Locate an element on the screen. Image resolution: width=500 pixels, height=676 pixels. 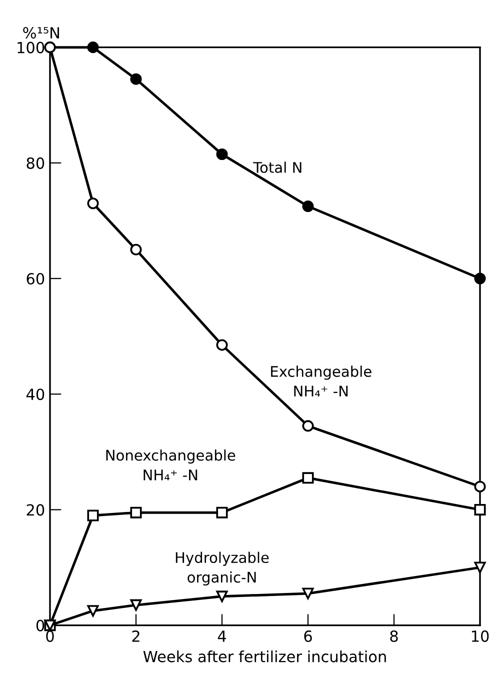
x-tick-label: 4 is located at coordinates (222, 636).